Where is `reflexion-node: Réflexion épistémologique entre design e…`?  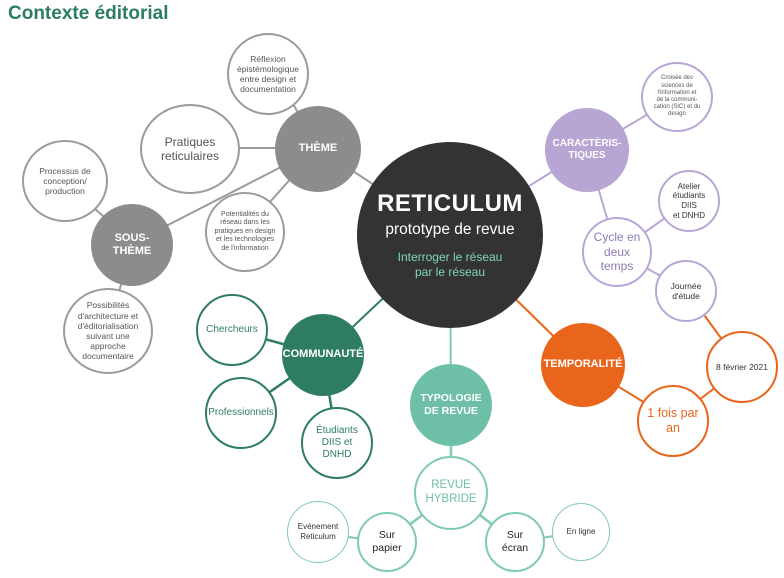
reflexion-node: Réflexion épistémologique entre design e… is located at coordinates (268, 74).